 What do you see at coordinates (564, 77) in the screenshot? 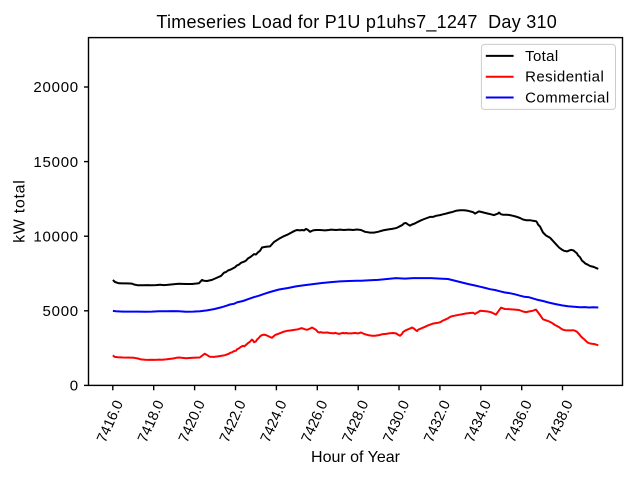
I see `svg-text: Residential` at bounding box center [564, 77].